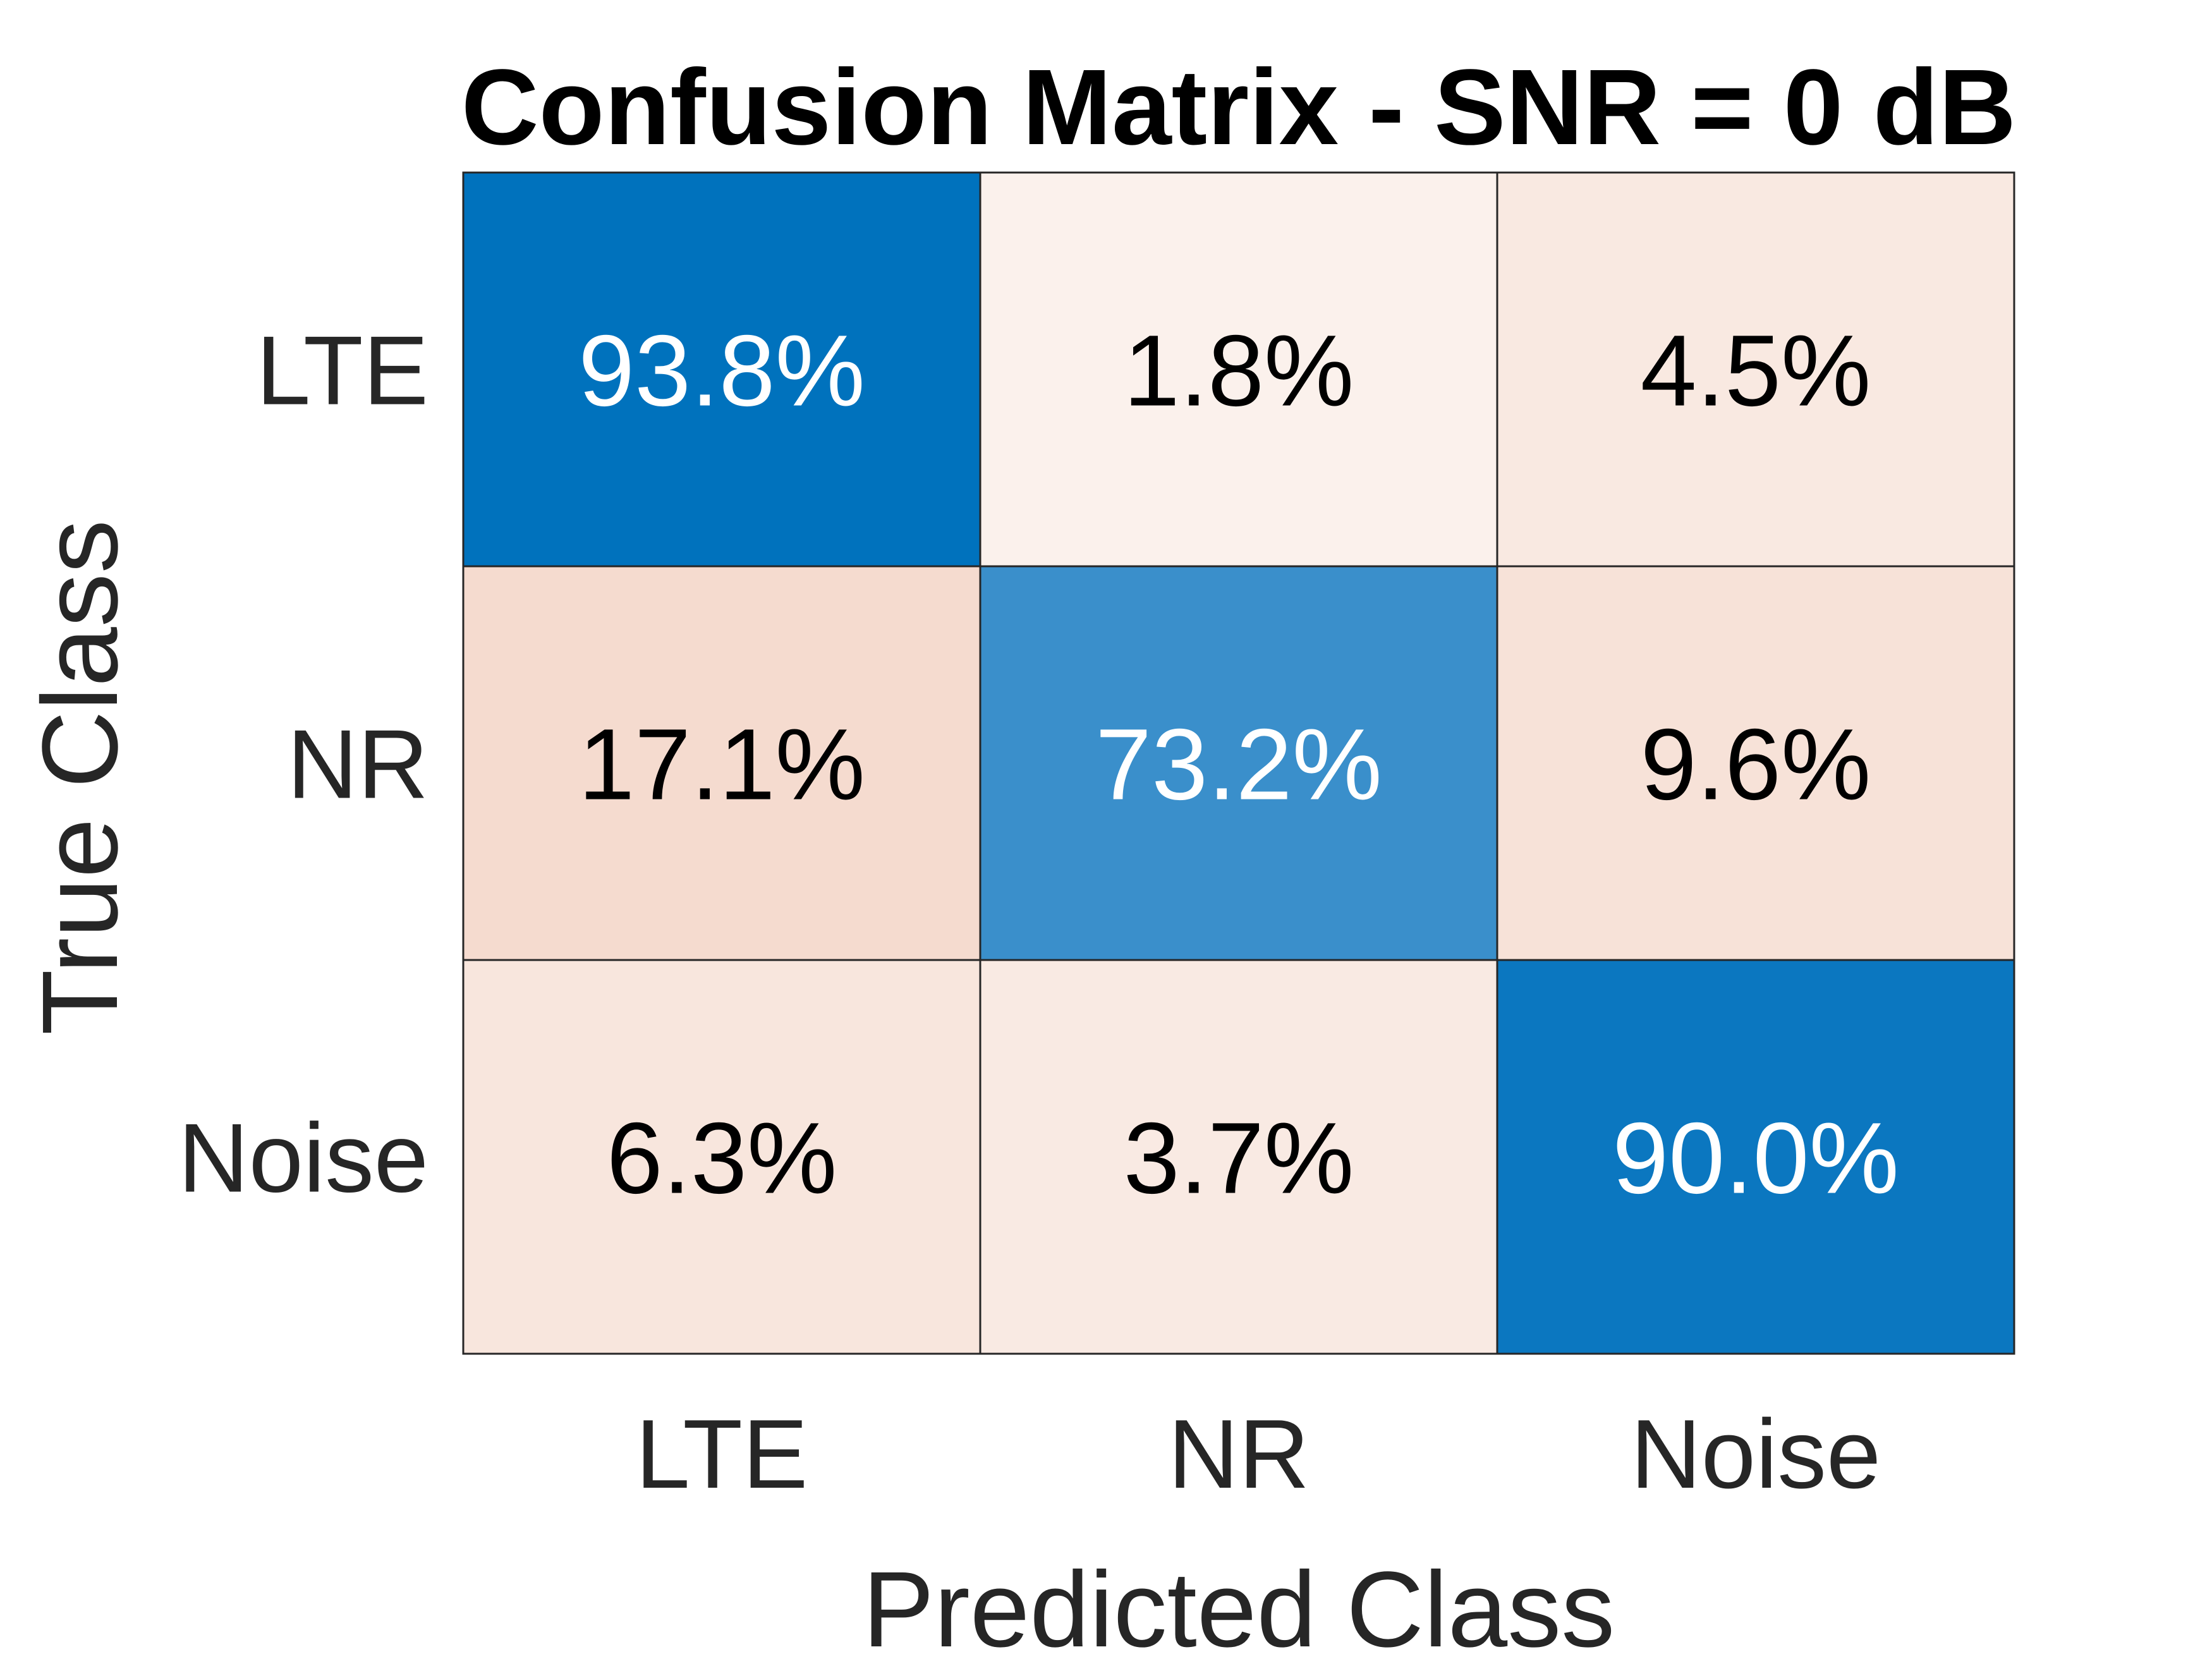 Image resolution: width=2212 pixels, height=1659 pixels. I want to click on cell-label: 4.5%, so click(1756, 370).